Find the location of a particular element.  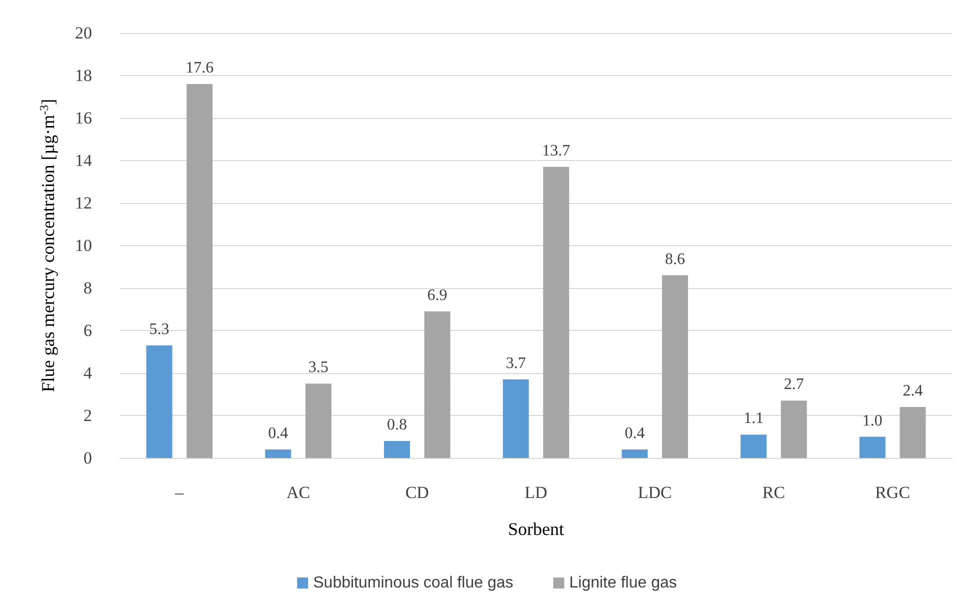

y-tick-label: 14 is located at coordinates (83, 160).